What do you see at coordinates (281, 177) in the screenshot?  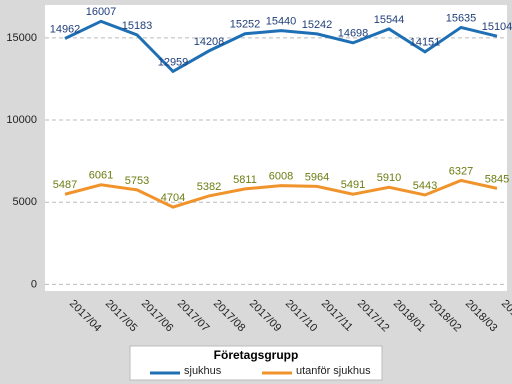 I see `data-label: 6008` at bounding box center [281, 177].